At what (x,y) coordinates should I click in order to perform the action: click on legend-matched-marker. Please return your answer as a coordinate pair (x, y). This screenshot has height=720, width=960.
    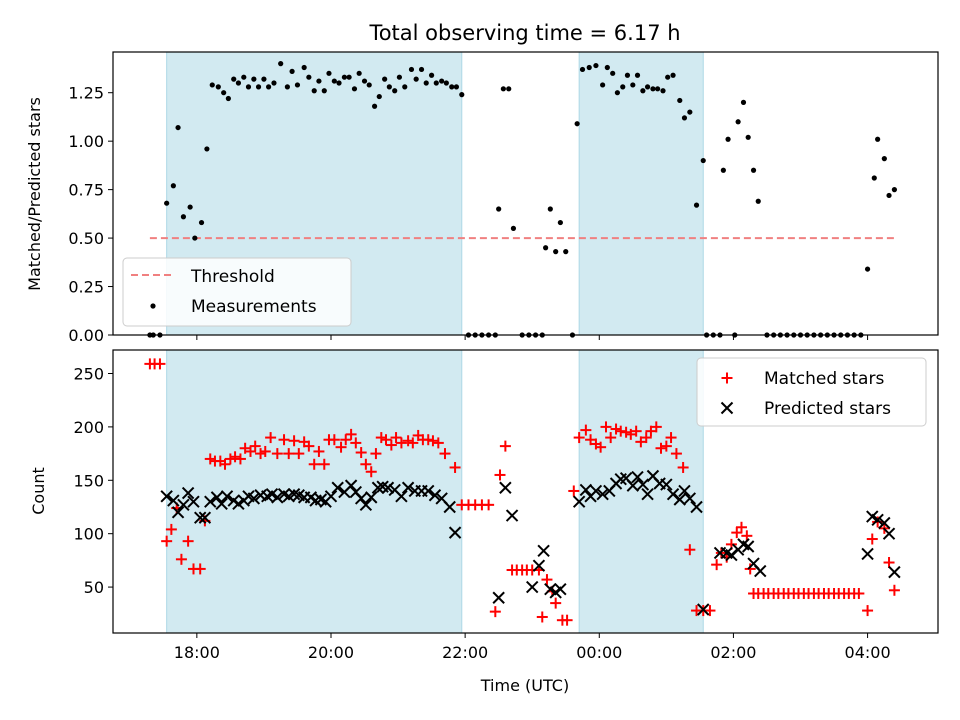
    Looking at the image, I should click on (727, 378).